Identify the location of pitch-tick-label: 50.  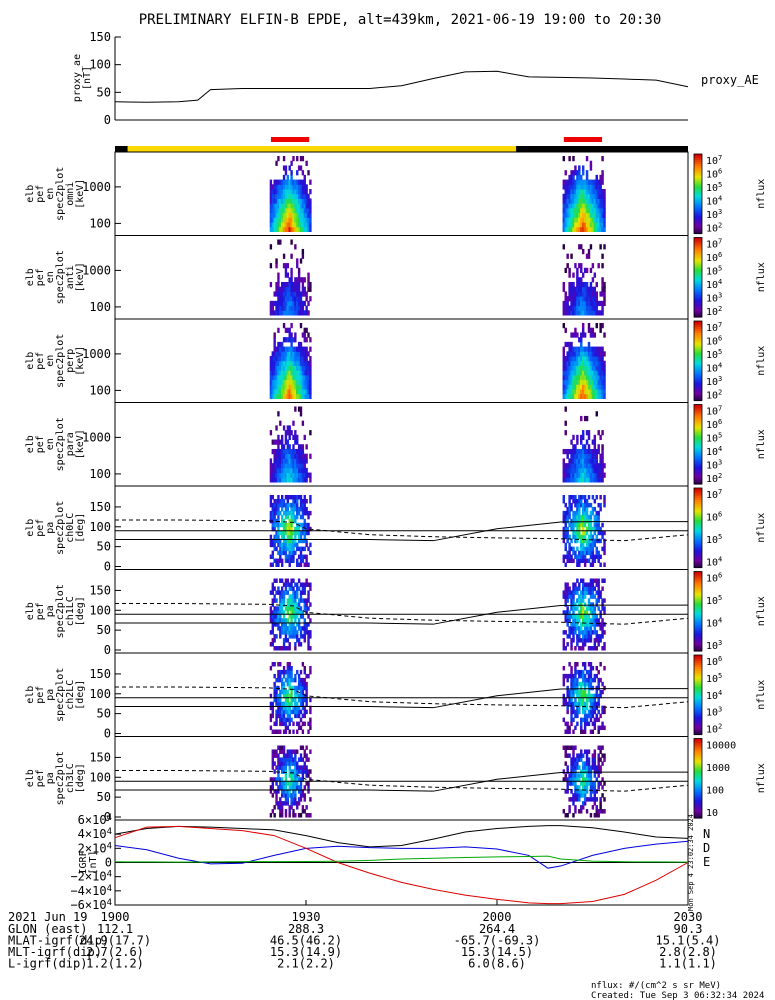
(104, 714).